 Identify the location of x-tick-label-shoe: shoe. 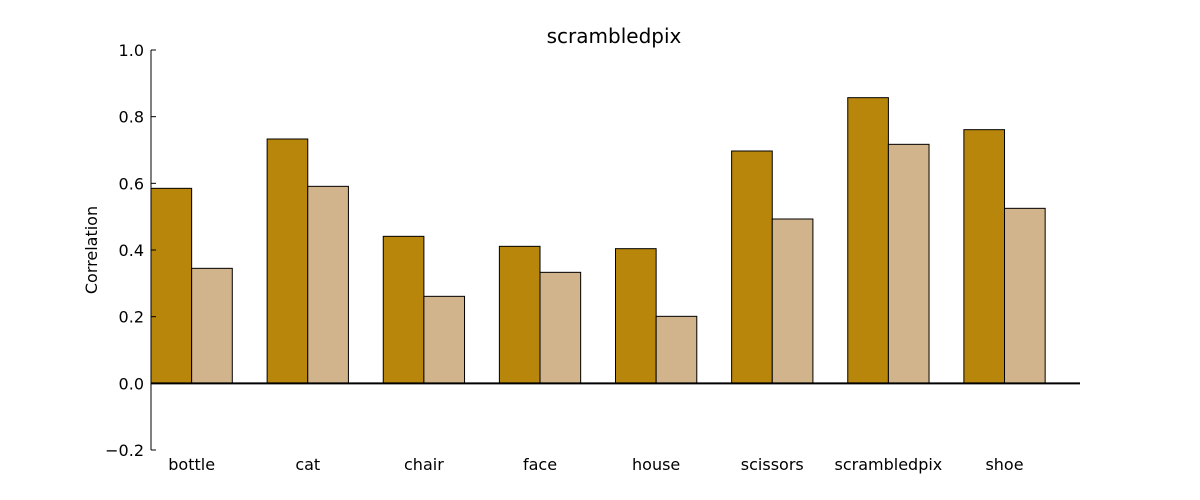
(1004, 464).